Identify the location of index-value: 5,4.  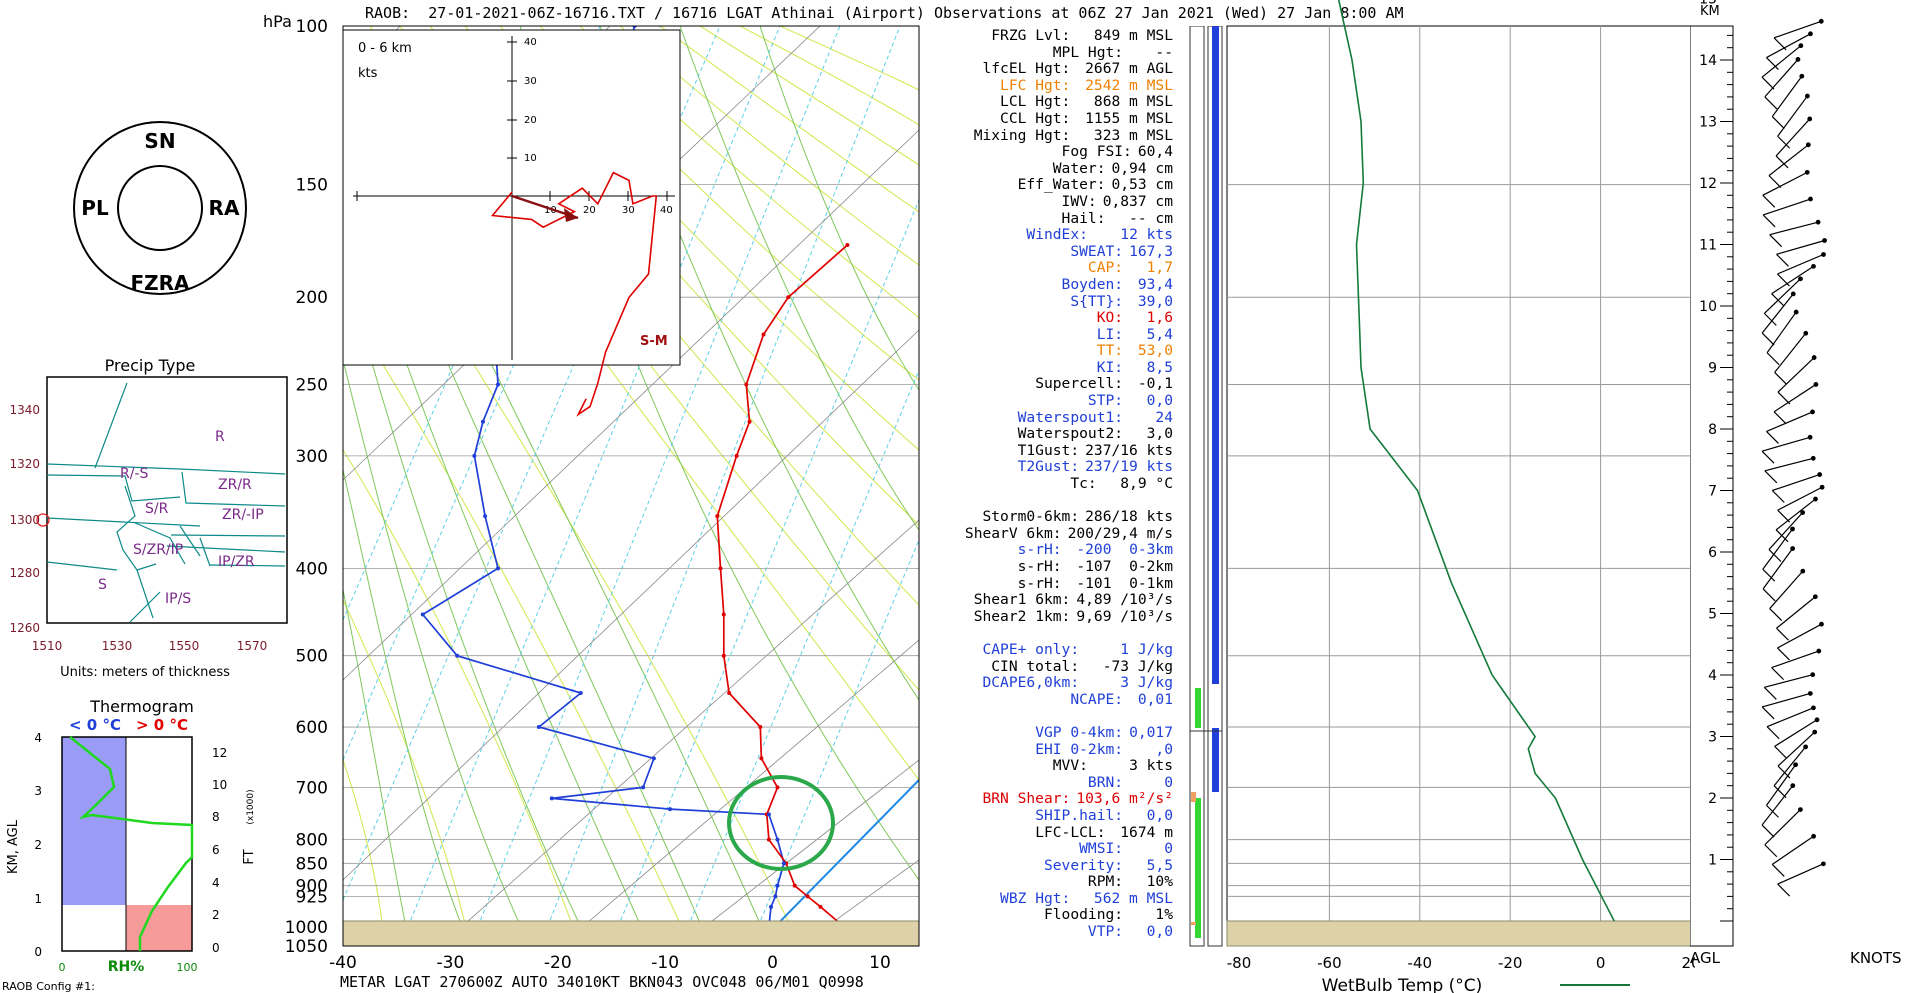
(1151, 334).